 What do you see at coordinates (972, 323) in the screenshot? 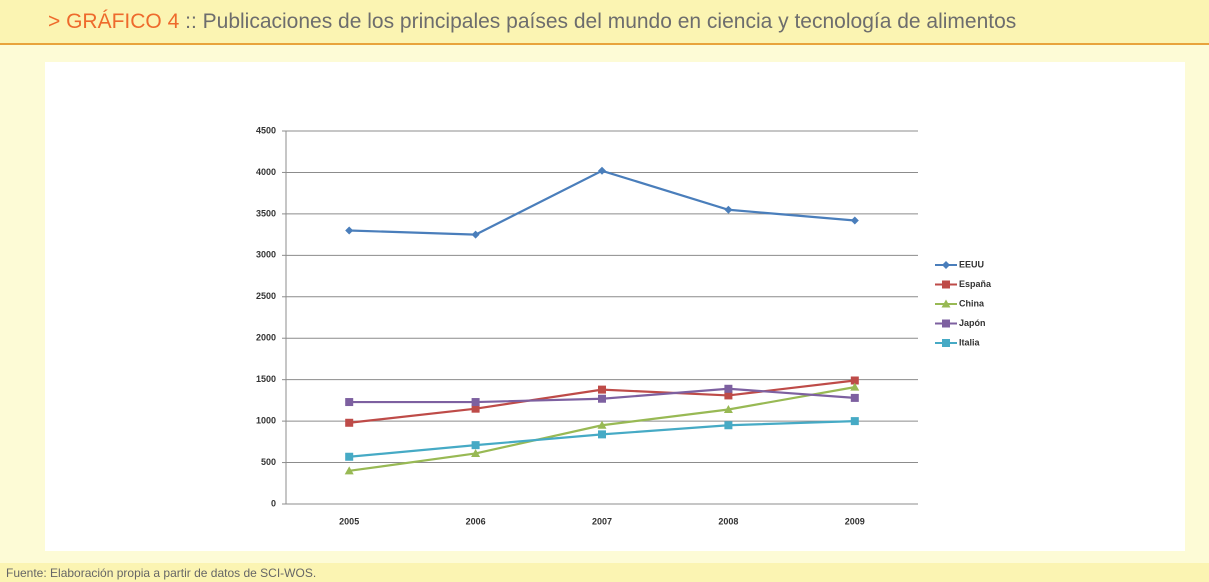
I see `legend-label: Japón` at bounding box center [972, 323].